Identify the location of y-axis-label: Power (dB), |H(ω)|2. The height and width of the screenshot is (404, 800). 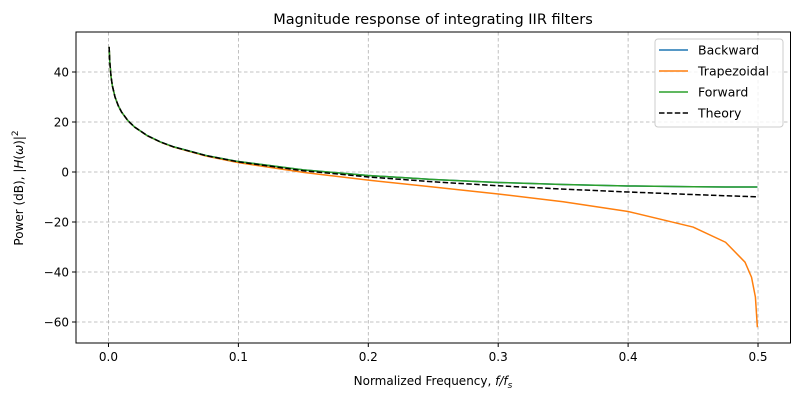
(18, 187).